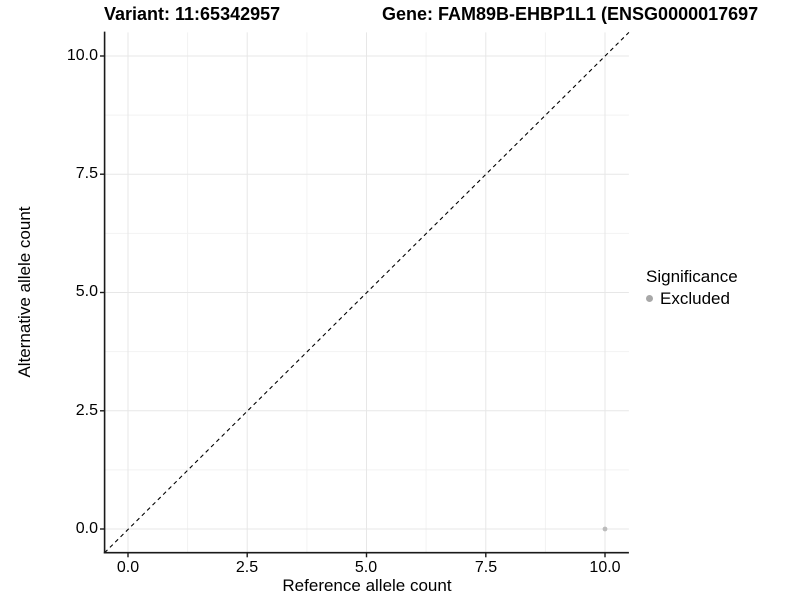  What do you see at coordinates (86, 173) in the screenshot?
I see `y-tick-label-7-5: 7.5` at bounding box center [86, 173].